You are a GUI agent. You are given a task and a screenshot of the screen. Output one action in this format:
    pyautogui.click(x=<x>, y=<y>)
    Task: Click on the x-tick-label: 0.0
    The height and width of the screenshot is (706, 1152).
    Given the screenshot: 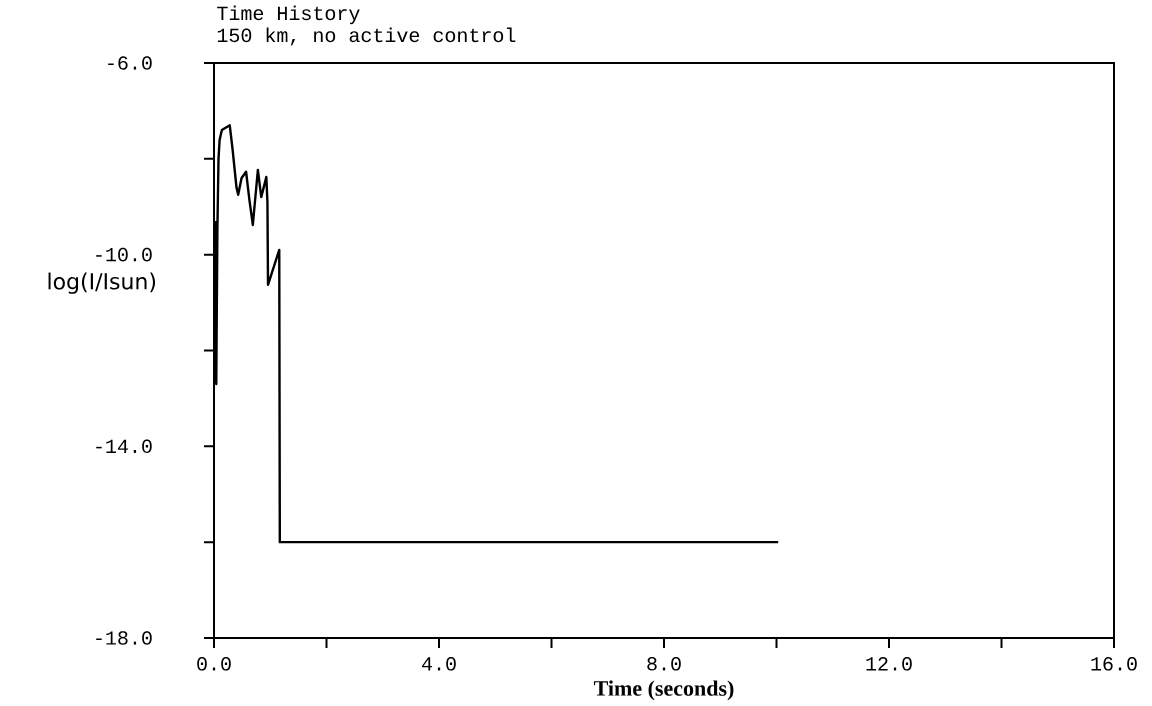 What is the action you would take?
    pyautogui.click(x=214, y=664)
    